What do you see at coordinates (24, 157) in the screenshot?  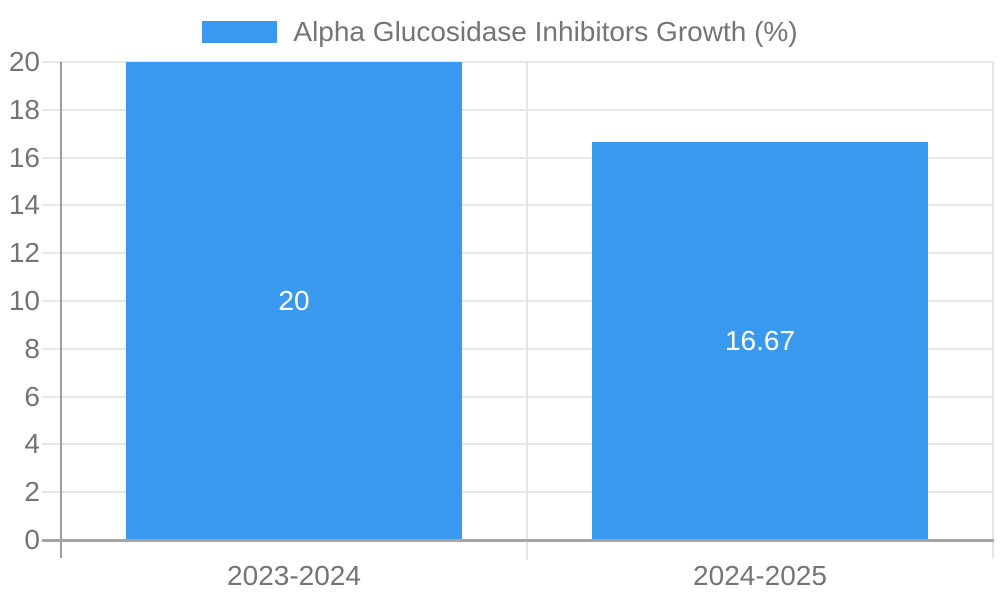 I see `y-axis-tick-label: 16` at bounding box center [24, 157].